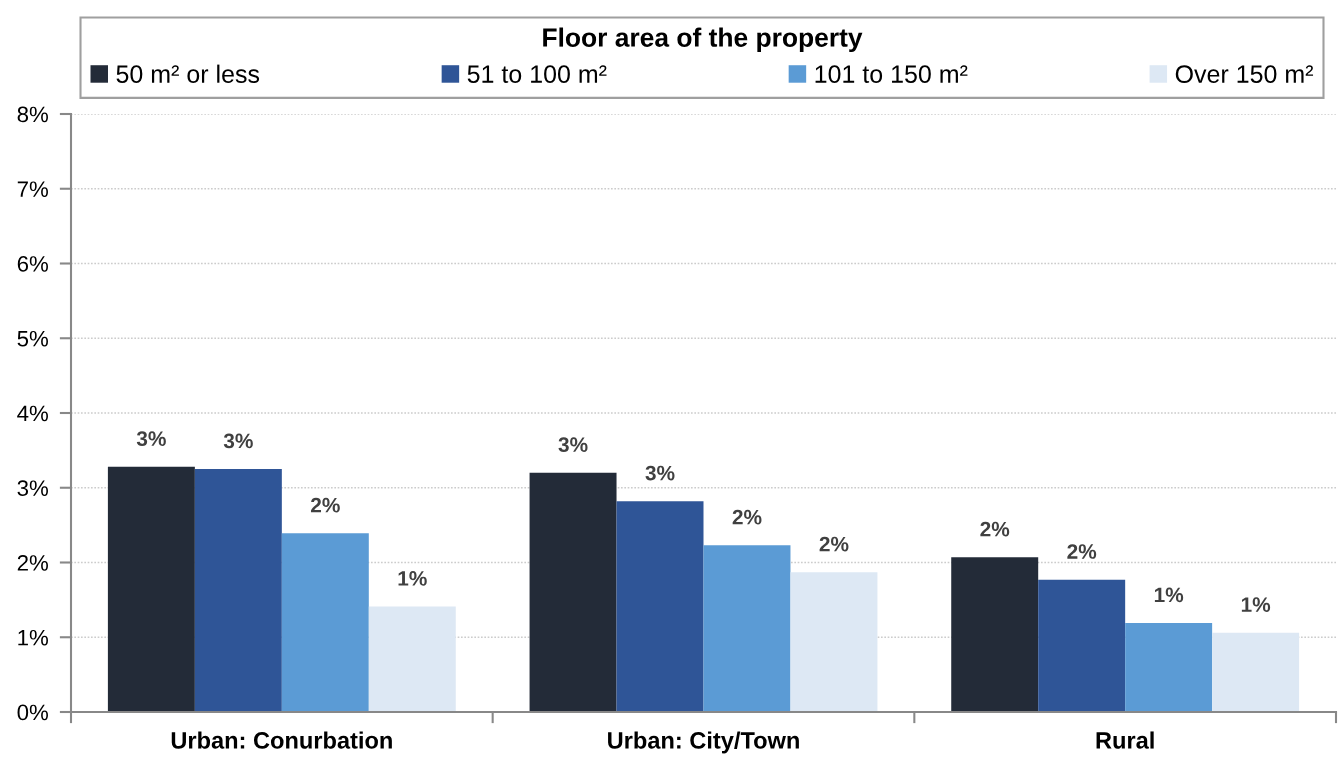 The width and height of the screenshot is (1343, 762). I want to click on y-tick-label: 8%, so click(32, 114).